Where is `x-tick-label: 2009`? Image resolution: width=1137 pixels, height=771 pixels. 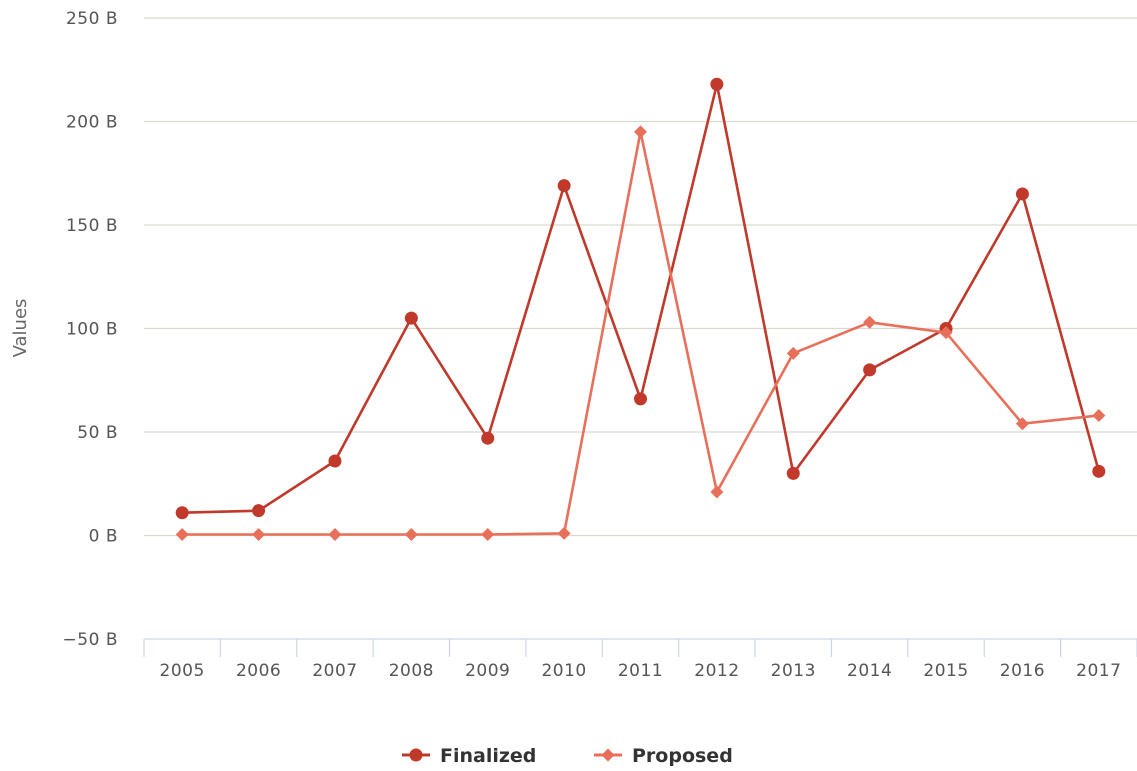
x-tick-label: 2009 is located at coordinates (487, 671).